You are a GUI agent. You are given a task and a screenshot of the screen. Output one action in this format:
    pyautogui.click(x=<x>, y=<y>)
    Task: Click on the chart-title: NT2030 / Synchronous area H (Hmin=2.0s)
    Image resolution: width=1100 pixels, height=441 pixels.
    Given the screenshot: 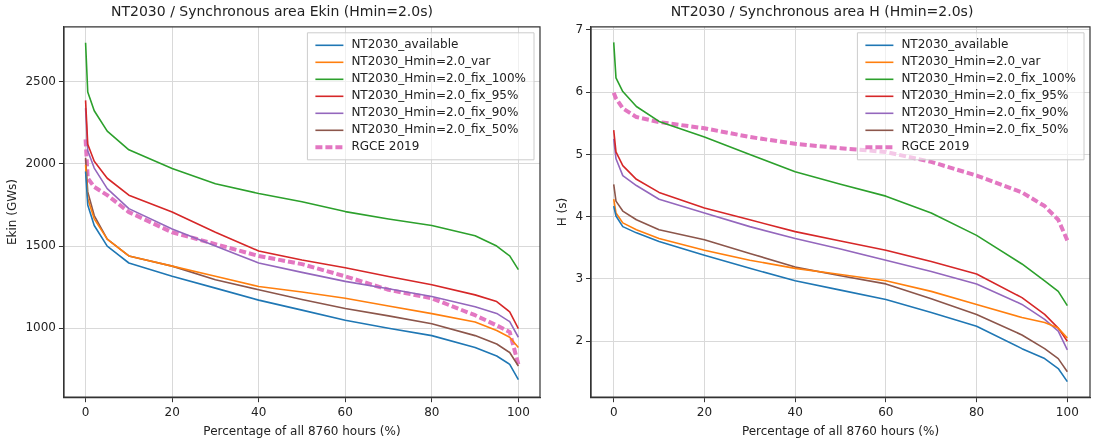 What is the action you would take?
    pyautogui.click(x=822, y=11)
    